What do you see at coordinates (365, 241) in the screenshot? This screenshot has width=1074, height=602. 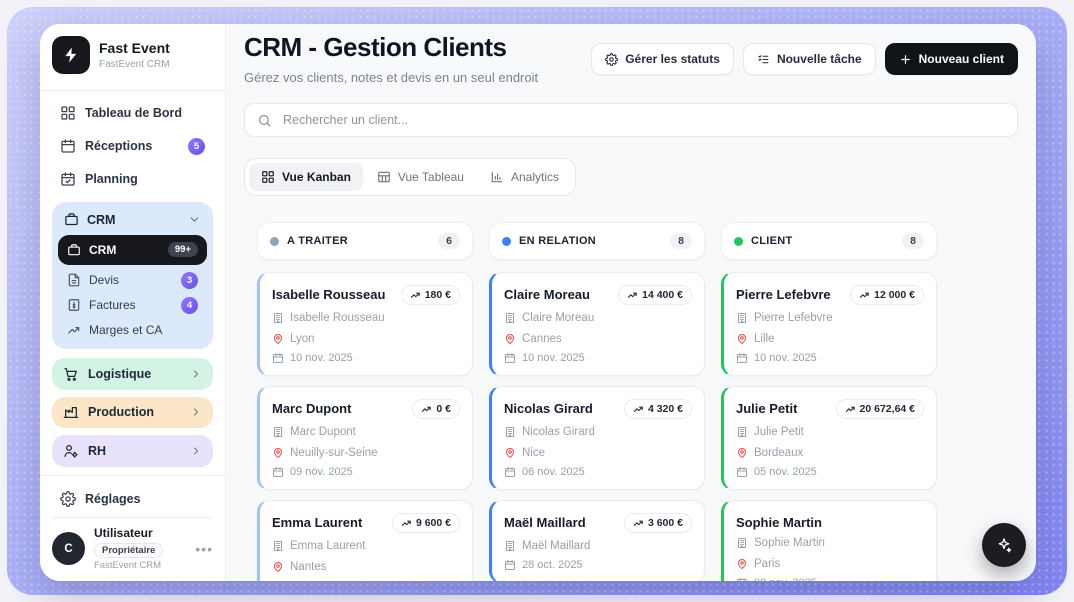 I see `column-header: A TRAITER 6` at bounding box center [365, 241].